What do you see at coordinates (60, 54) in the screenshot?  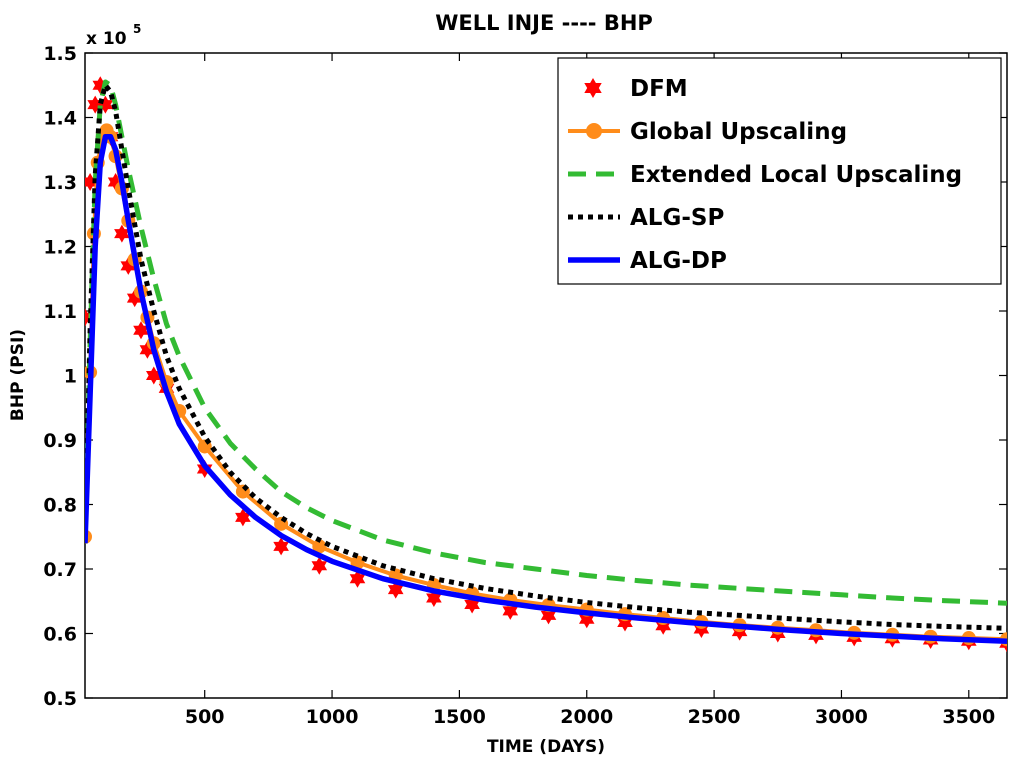 I see `y-tick-label: 1.5` at bounding box center [60, 54].